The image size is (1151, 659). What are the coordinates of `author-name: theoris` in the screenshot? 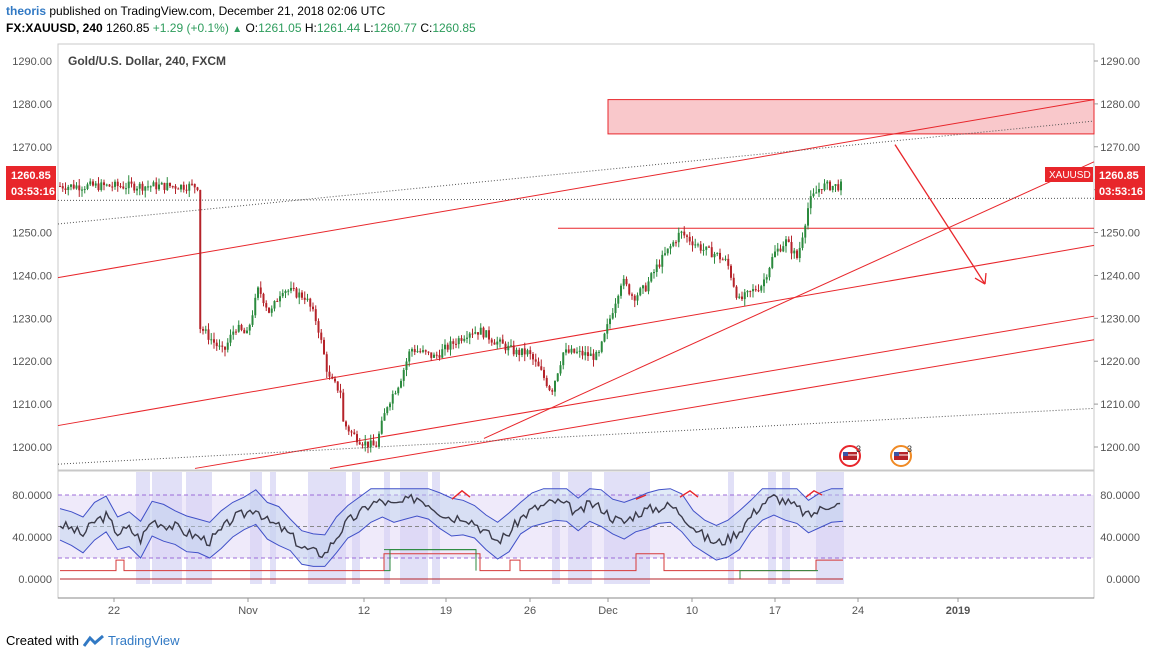 It's located at (26, 11).